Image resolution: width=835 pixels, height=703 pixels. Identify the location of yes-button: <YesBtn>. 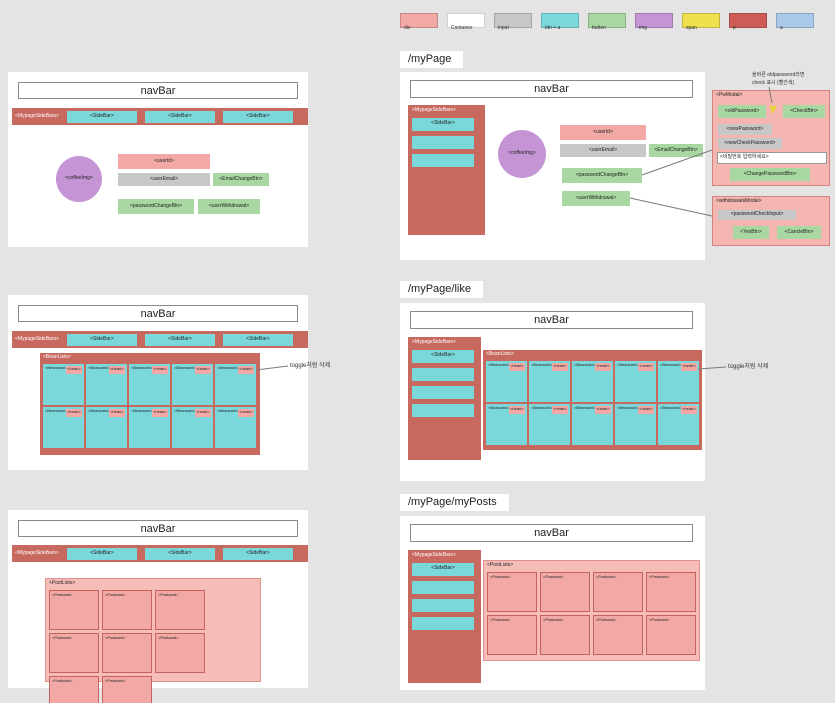
(751, 232).